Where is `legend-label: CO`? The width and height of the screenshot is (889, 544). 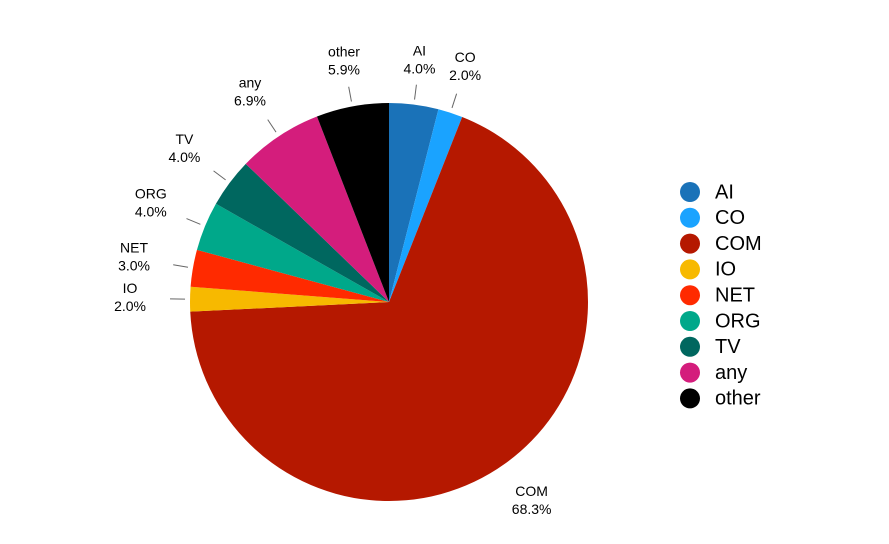
legend-label: CO is located at coordinates (730, 218).